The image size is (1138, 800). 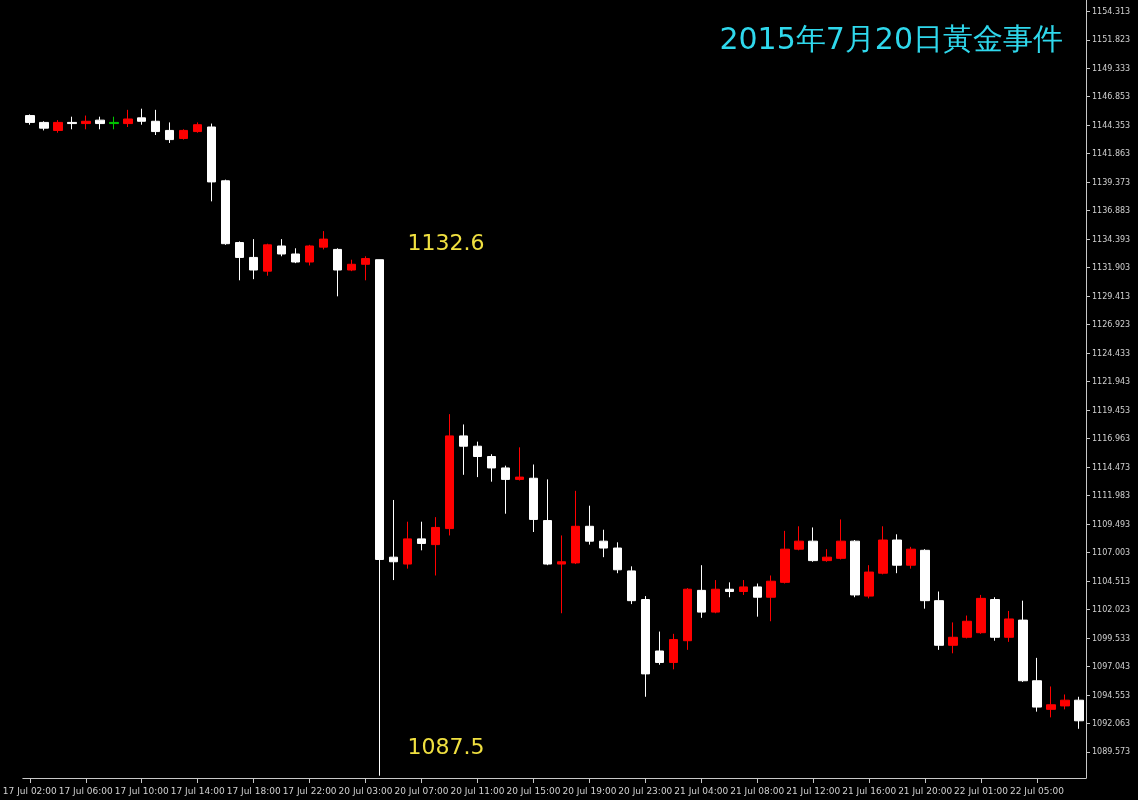 What do you see at coordinates (477, 790) in the screenshot?
I see `x-tick-label: 20 Jul 11:00` at bounding box center [477, 790].